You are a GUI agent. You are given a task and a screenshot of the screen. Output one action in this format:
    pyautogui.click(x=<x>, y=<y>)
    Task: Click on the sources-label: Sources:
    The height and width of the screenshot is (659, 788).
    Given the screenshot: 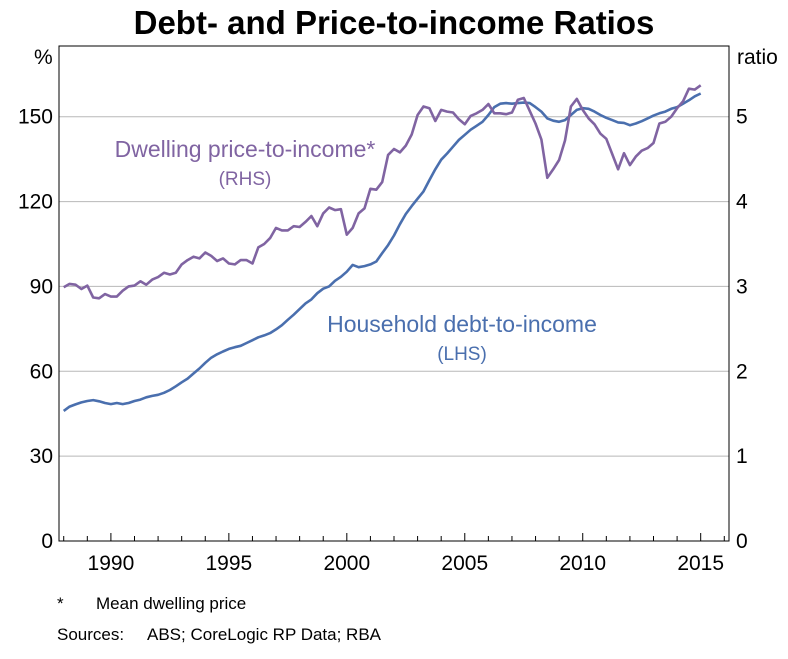 What is the action you would take?
    pyautogui.click(x=90, y=634)
    